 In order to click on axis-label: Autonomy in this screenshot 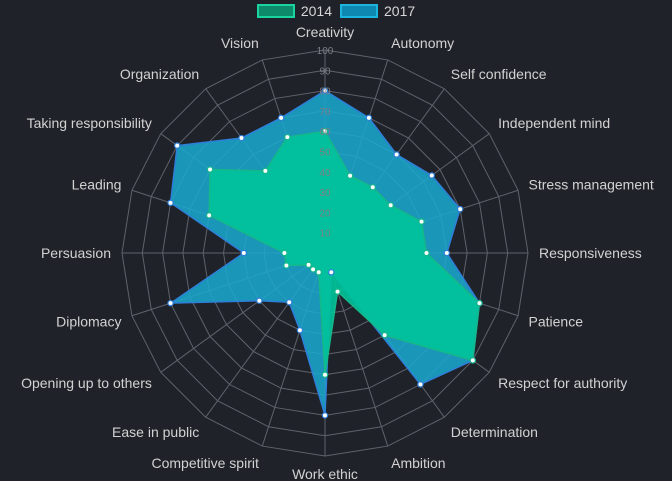, I will do `click(422, 43)`.